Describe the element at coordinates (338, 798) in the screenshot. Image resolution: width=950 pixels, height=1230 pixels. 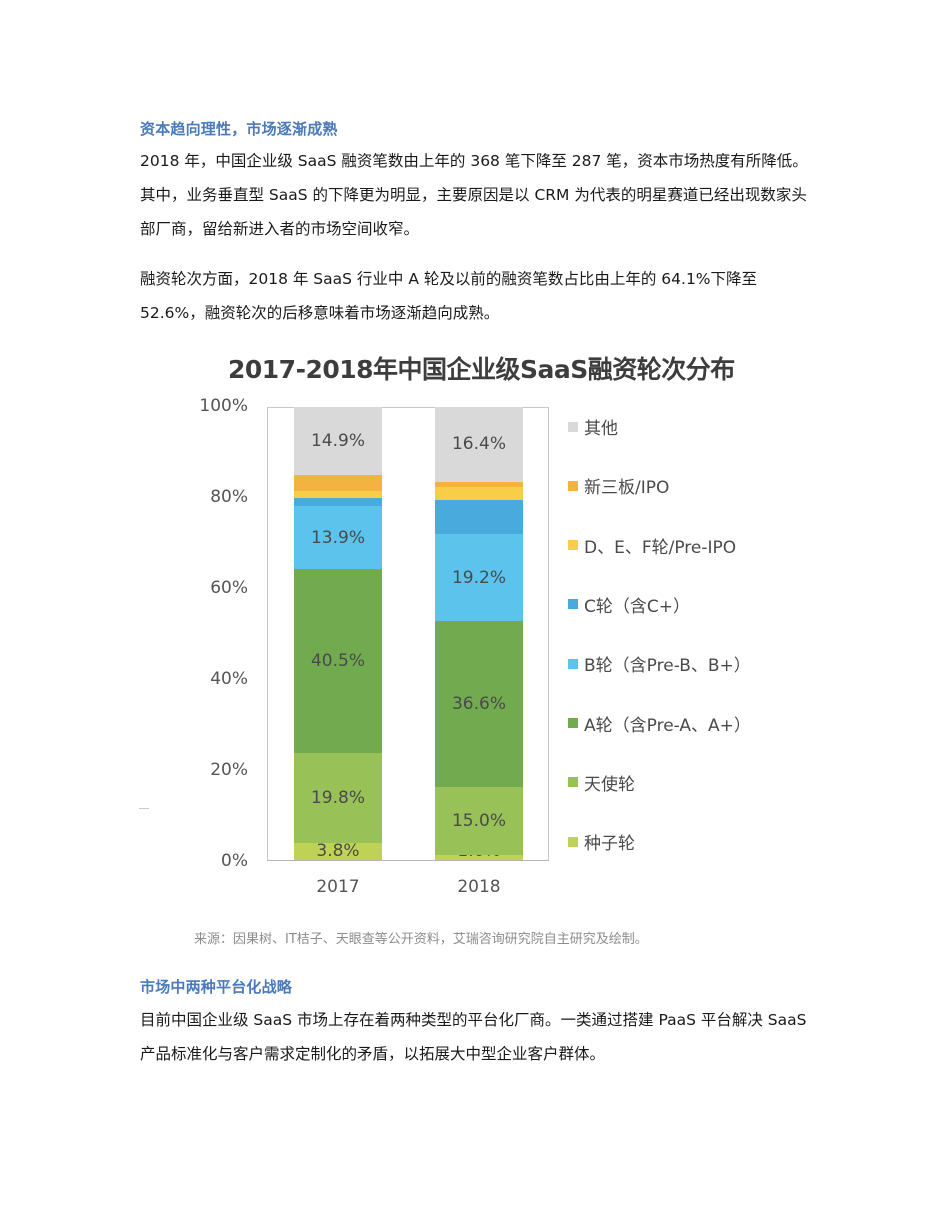
I see `bar-segment: 19.8%` at that location.